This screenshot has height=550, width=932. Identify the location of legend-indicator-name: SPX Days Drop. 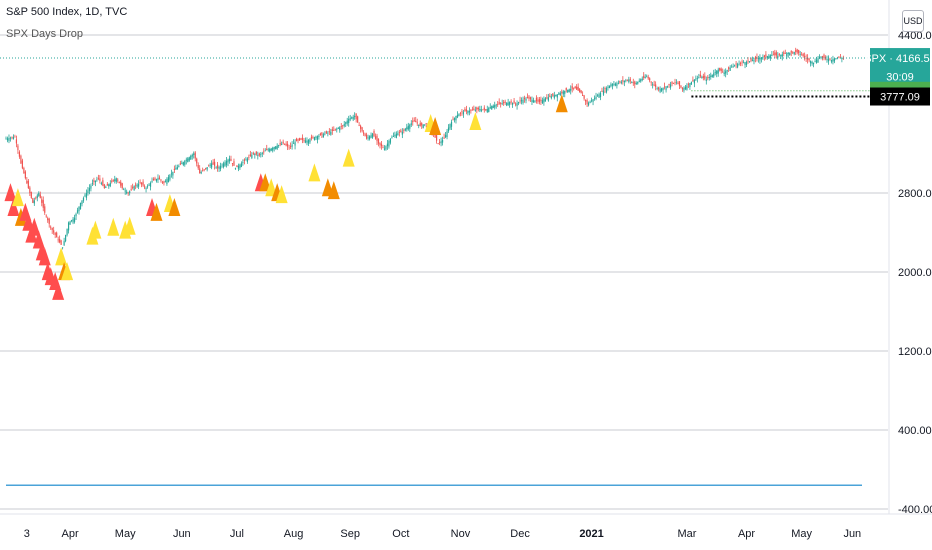
(45, 34).